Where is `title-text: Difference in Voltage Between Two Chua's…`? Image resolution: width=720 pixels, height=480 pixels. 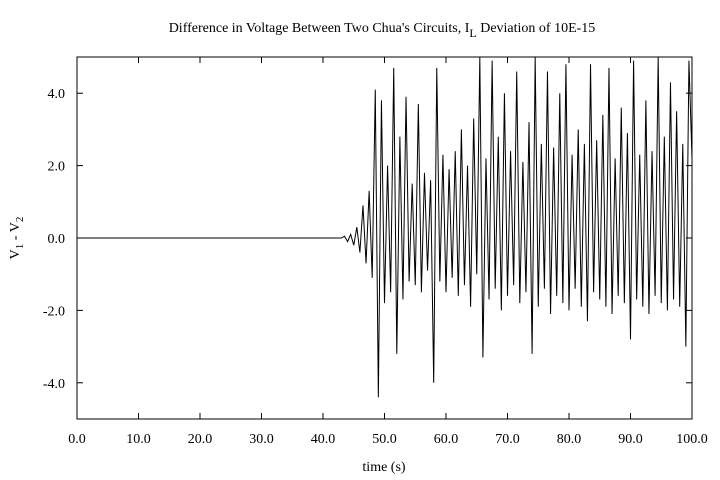
title-text: Difference in Voltage Between Two Chua's… is located at coordinates (319, 28).